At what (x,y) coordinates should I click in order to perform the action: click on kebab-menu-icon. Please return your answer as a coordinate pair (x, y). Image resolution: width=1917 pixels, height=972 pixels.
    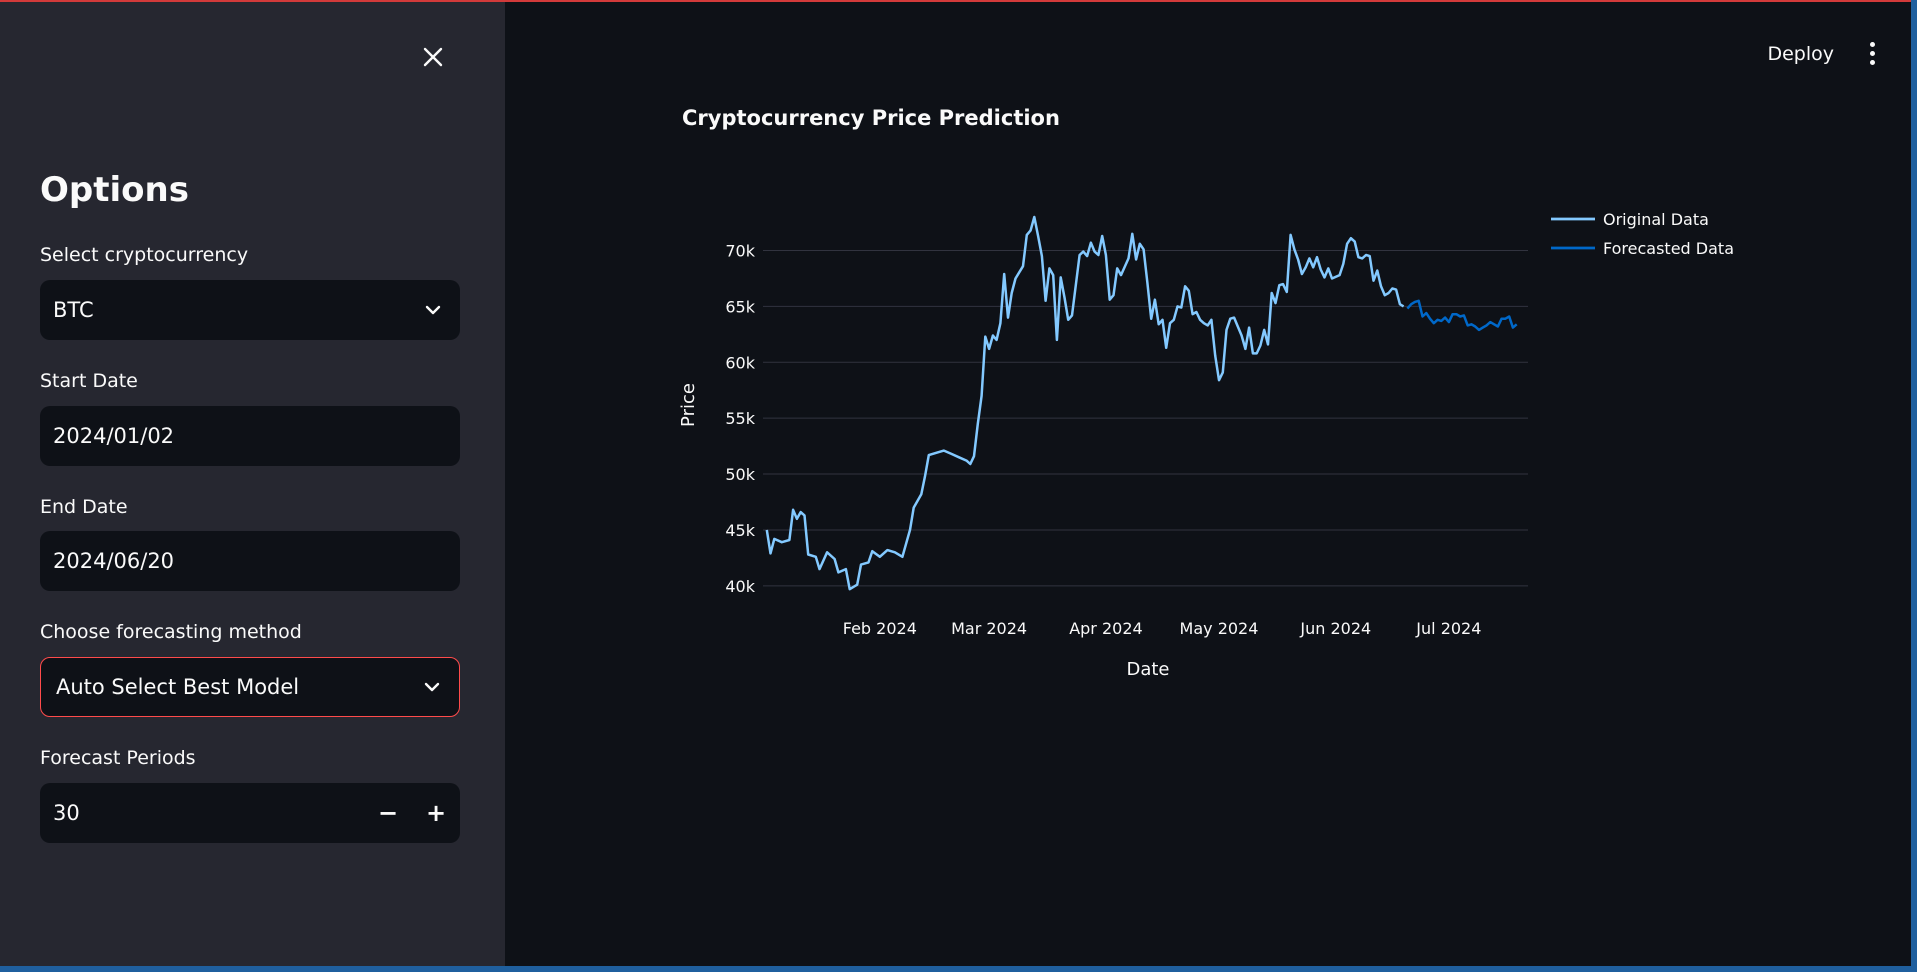
    Looking at the image, I should click on (1872, 53).